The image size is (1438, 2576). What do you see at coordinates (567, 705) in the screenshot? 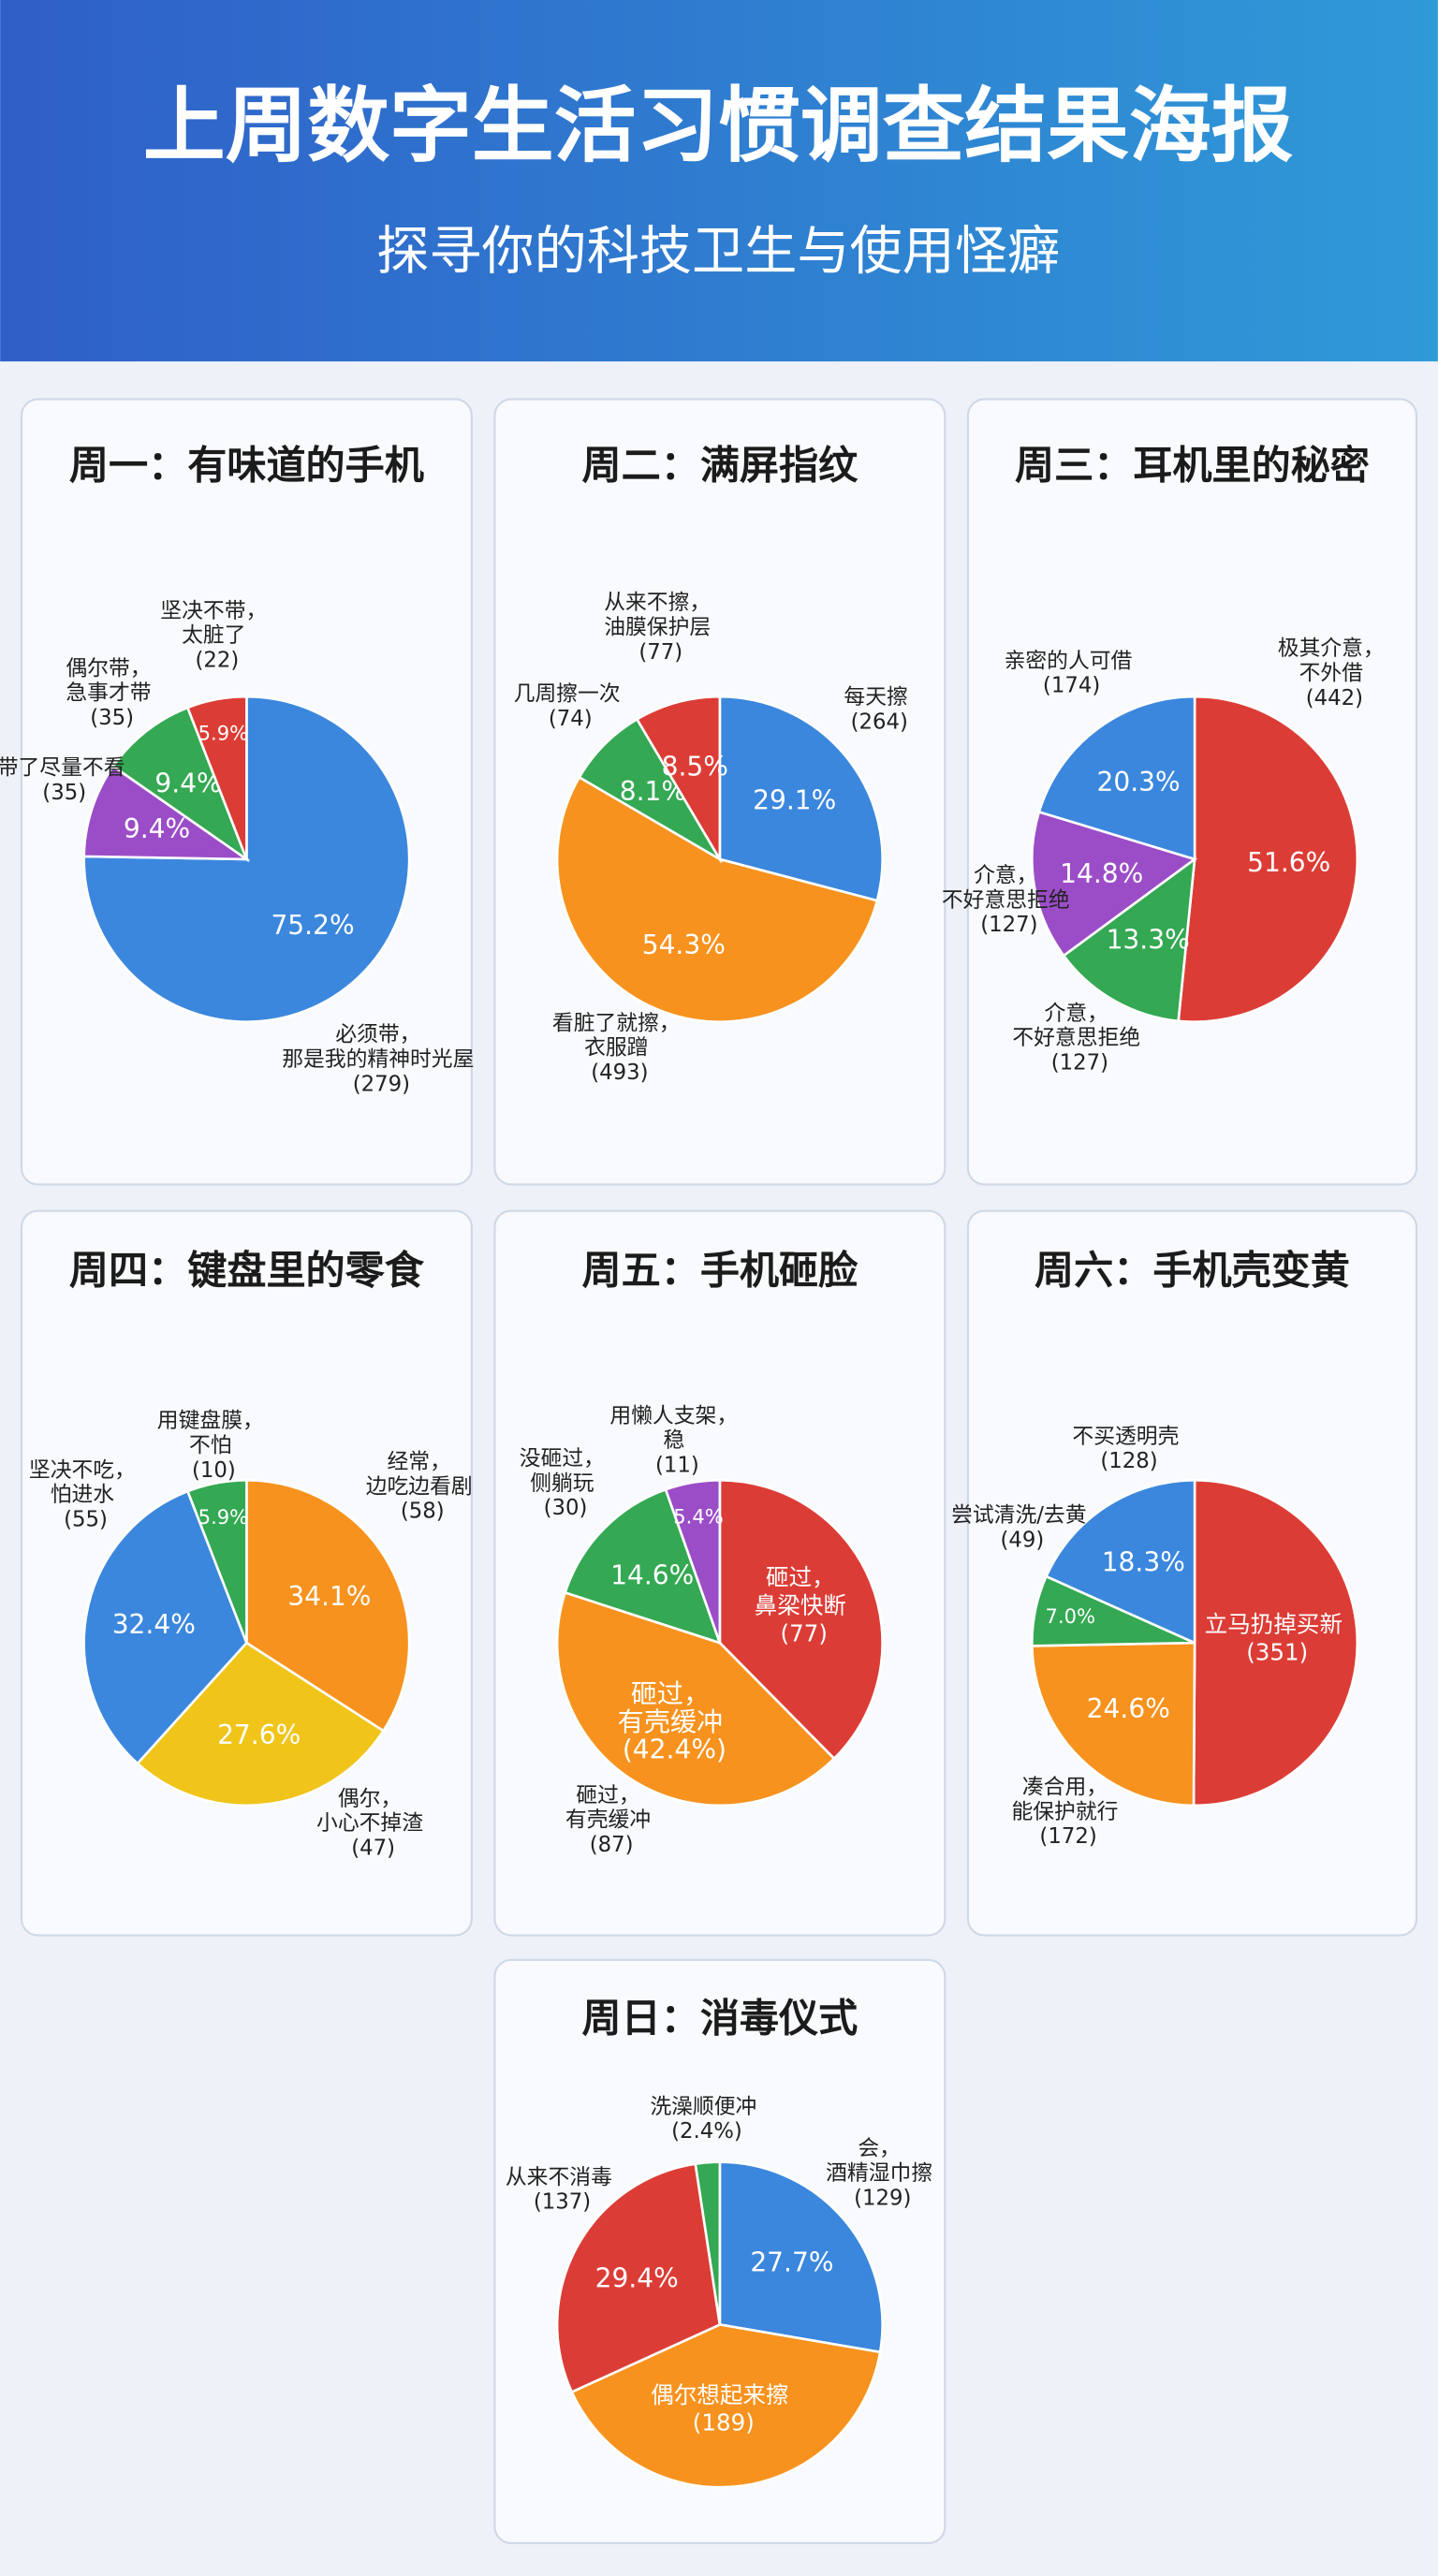
I see `category-label: 几周擦一次 (74)` at bounding box center [567, 705].